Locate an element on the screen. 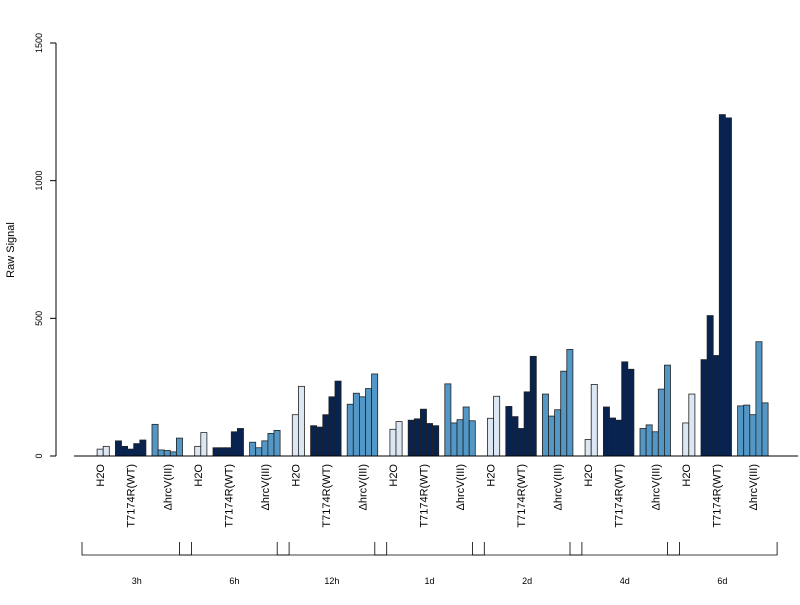  treatment-label-12h-dhrcv-iii: ΔhrcV(III) is located at coordinates (363, 487).